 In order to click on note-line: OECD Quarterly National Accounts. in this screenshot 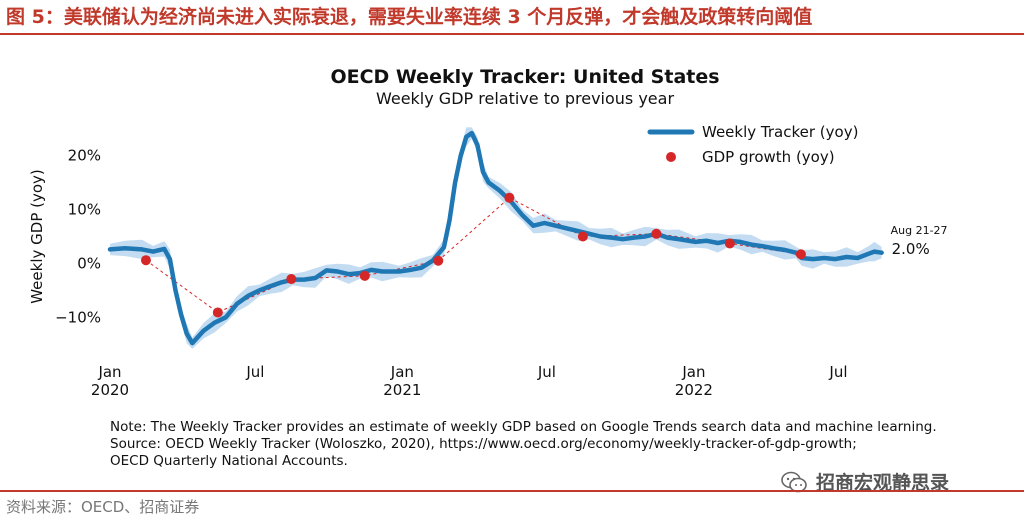, I will do `click(229, 461)`.